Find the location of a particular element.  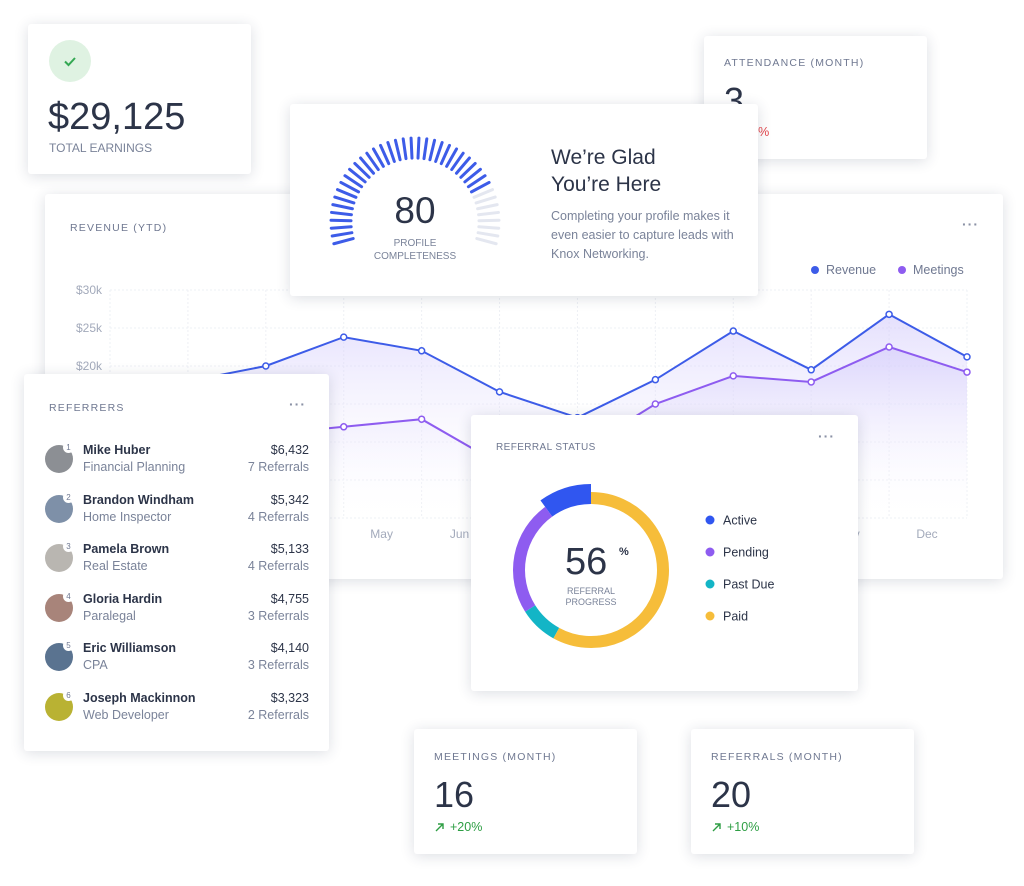

referrer-role: Real Estate is located at coordinates (115, 566).